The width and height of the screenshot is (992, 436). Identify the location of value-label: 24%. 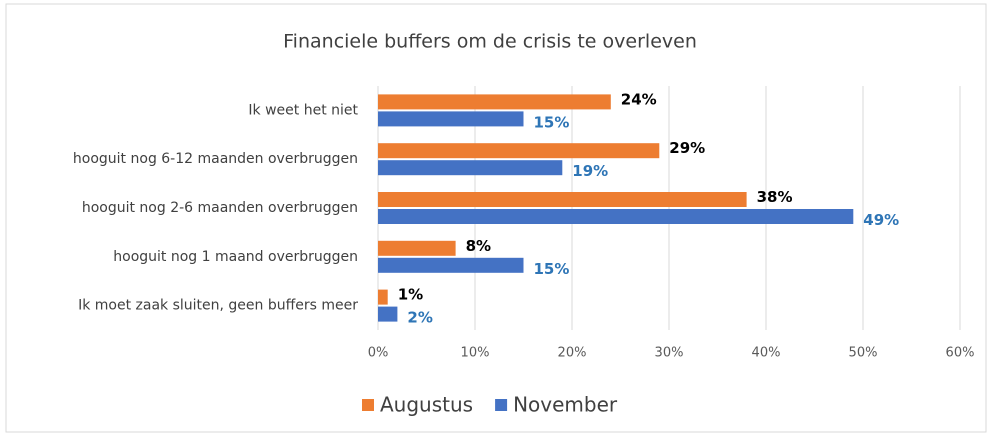
(639, 99).